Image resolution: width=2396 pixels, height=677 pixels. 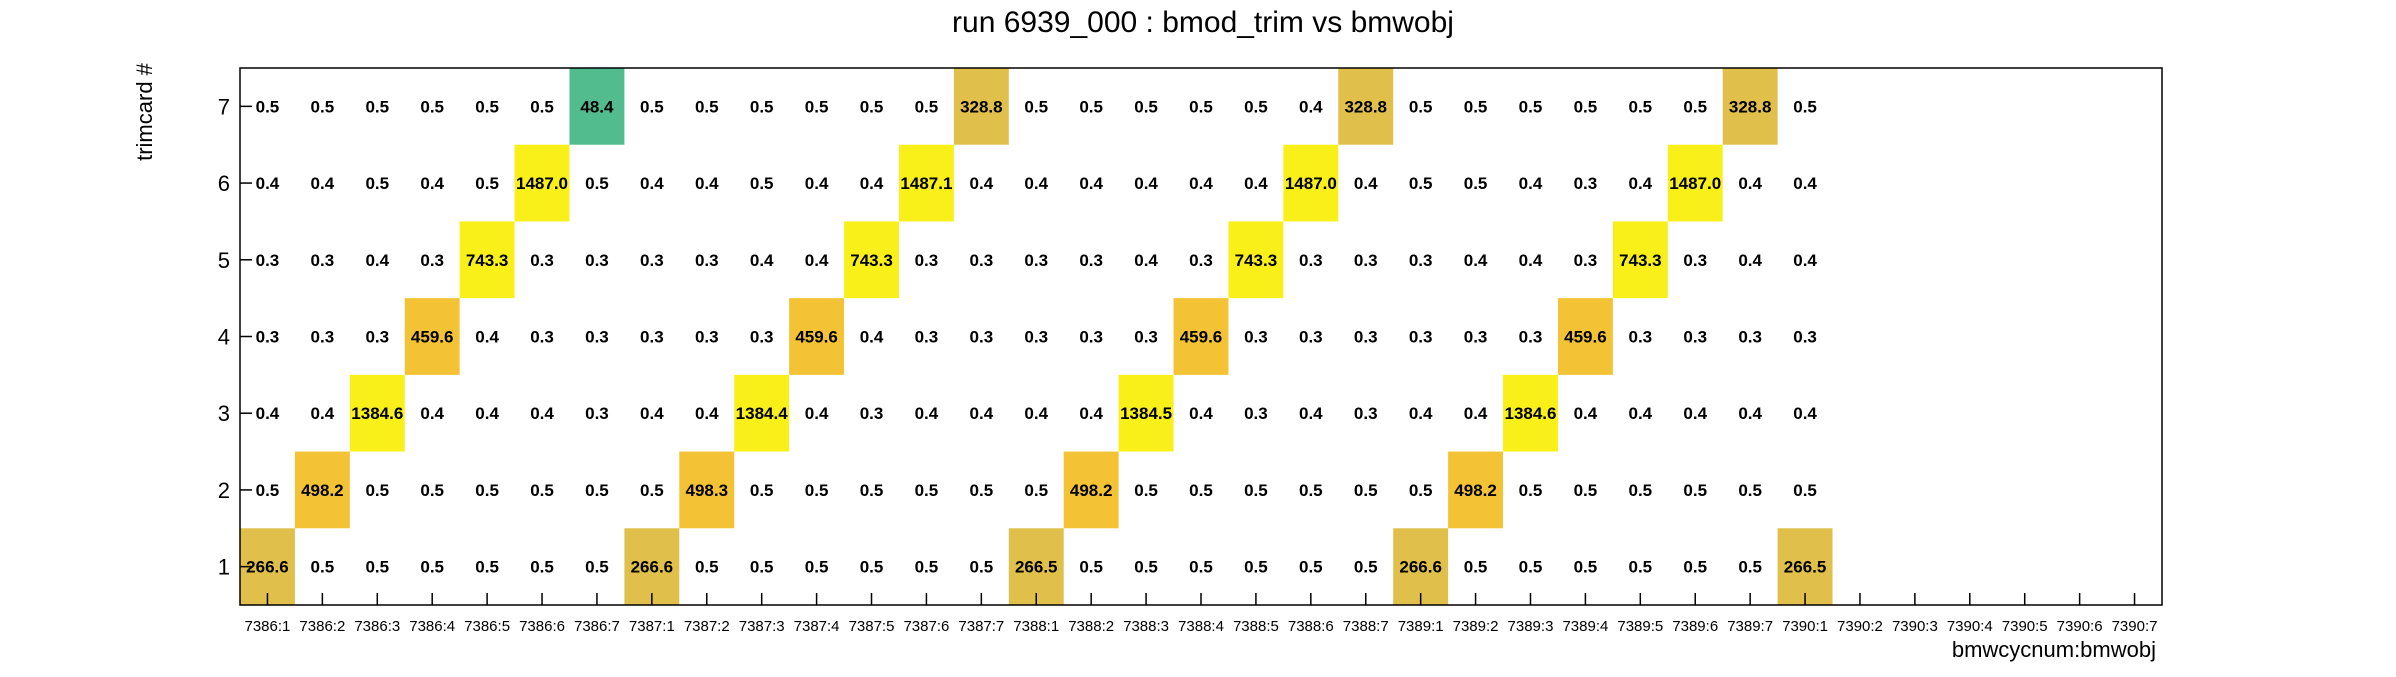 What do you see at coordinates (224, 413) in the screenshot?
I see `y-tick-label: 3` at bounding box center [224, 413].